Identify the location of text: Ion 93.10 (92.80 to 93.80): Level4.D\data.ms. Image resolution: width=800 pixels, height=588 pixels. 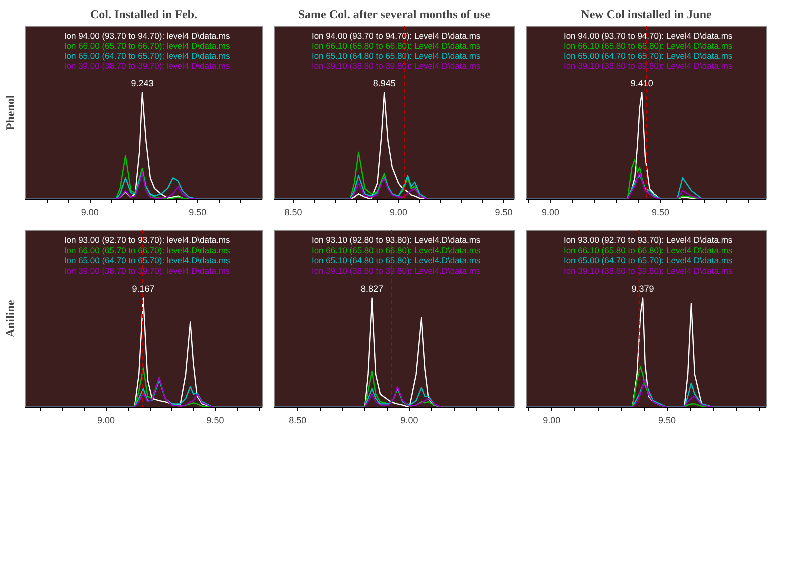
(396, 239).